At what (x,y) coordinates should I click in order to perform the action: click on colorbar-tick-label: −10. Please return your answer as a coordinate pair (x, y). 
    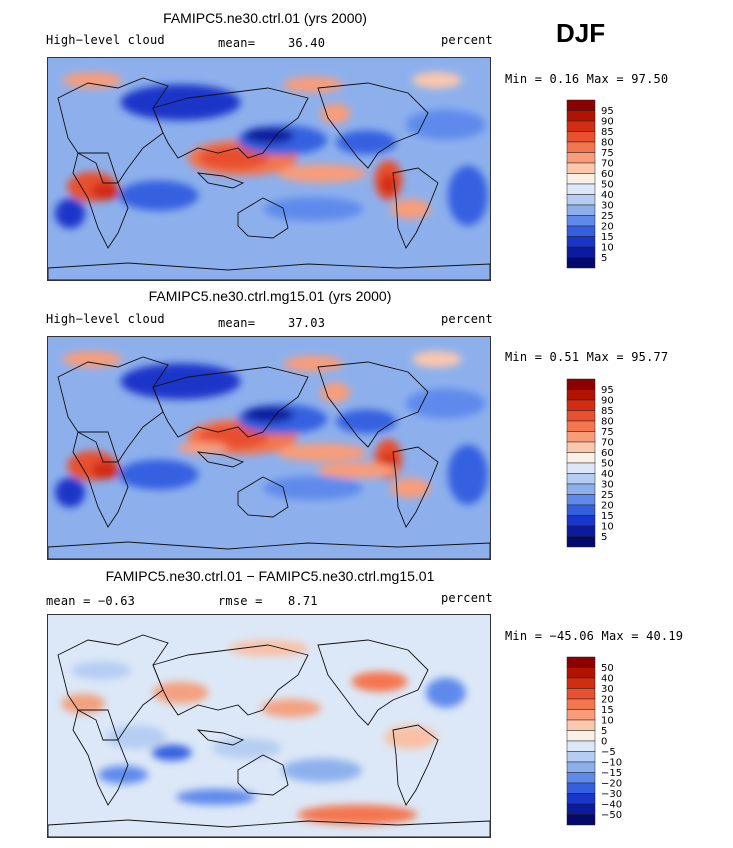
    Looking at the image, I should click on (611, 763).